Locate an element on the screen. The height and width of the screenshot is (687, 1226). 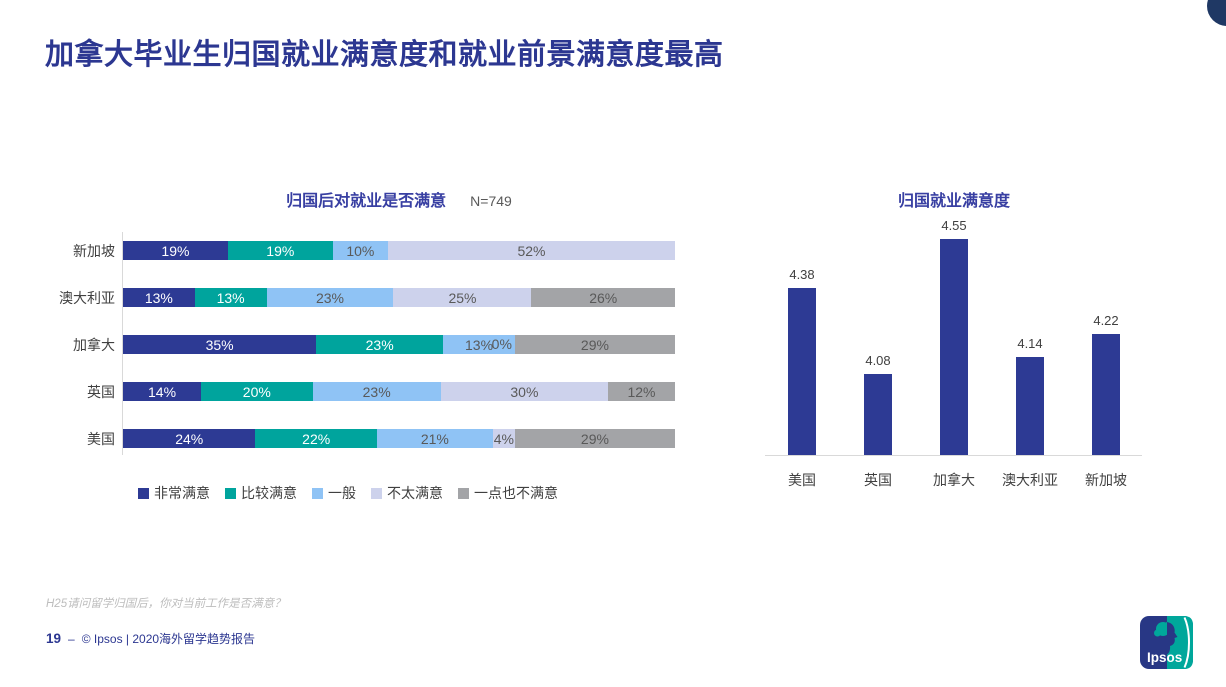
stacked-bar-row: 澳大利亚 13% 13% 23% 25% 26% is located at coordinates (360, 297).